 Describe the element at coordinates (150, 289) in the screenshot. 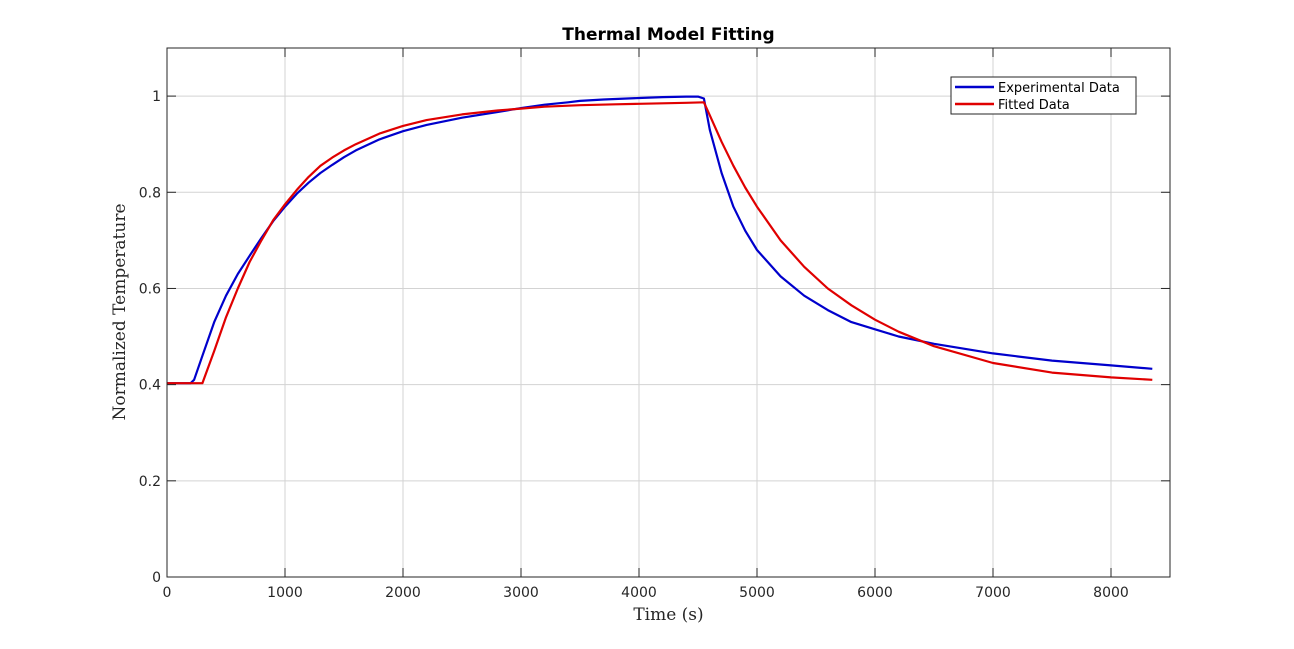

I see `y-tick-label: 0.6` at that location.